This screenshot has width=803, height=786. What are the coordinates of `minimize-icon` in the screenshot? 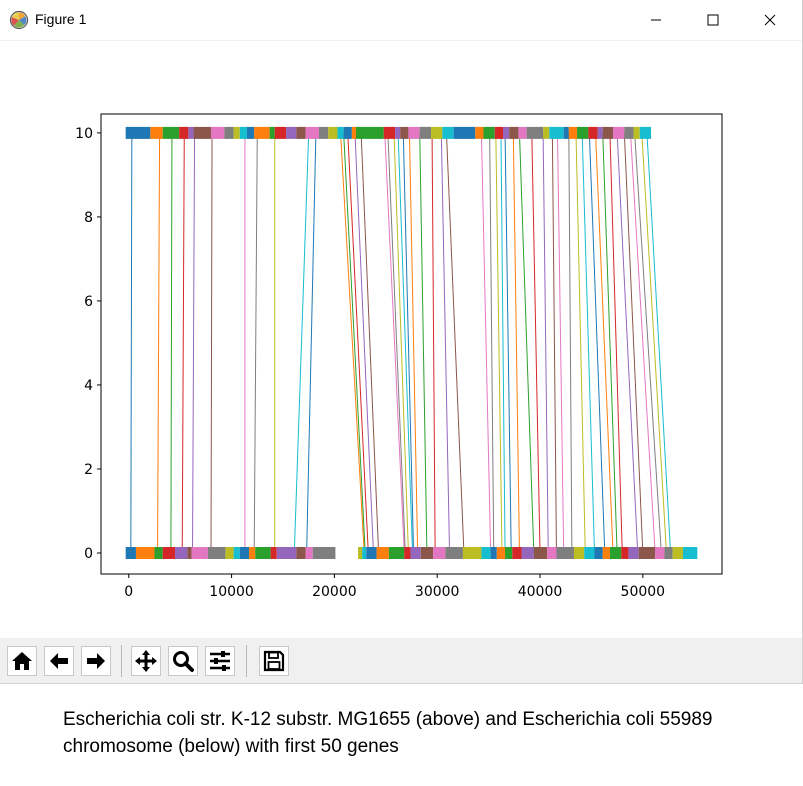 It's located at (656, 20).